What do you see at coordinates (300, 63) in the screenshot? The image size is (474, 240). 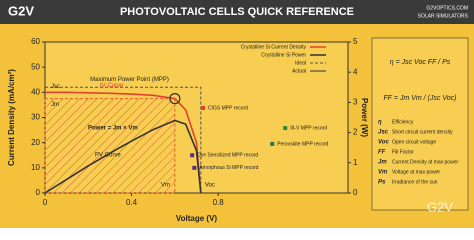 I see `legend-label: Ideal` at bounding box center [300, 63].